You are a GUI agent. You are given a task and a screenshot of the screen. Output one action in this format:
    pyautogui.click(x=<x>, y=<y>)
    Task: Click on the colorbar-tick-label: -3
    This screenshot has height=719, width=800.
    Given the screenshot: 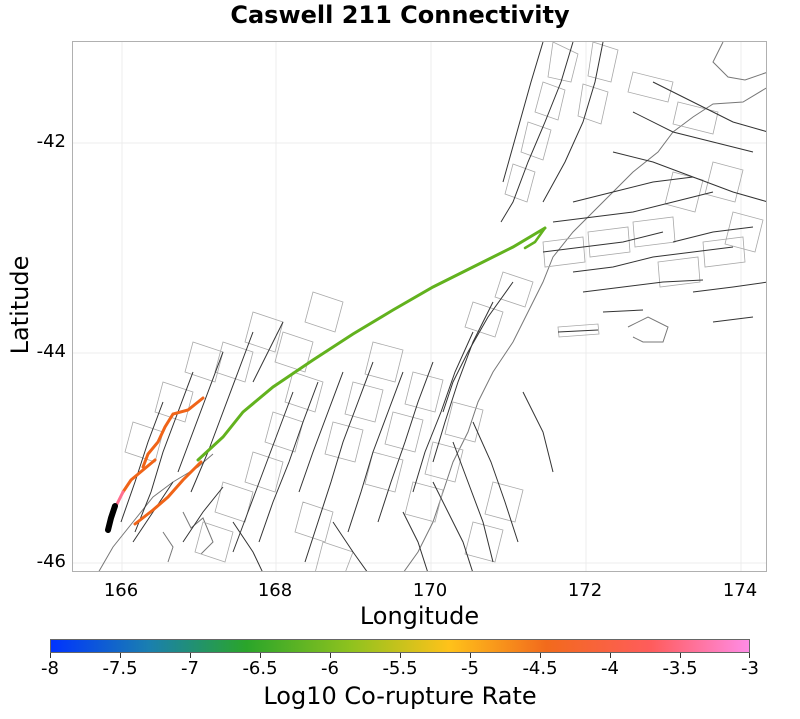 What is the action you would take?
    pyautogui.click(x=750, y=668)
    